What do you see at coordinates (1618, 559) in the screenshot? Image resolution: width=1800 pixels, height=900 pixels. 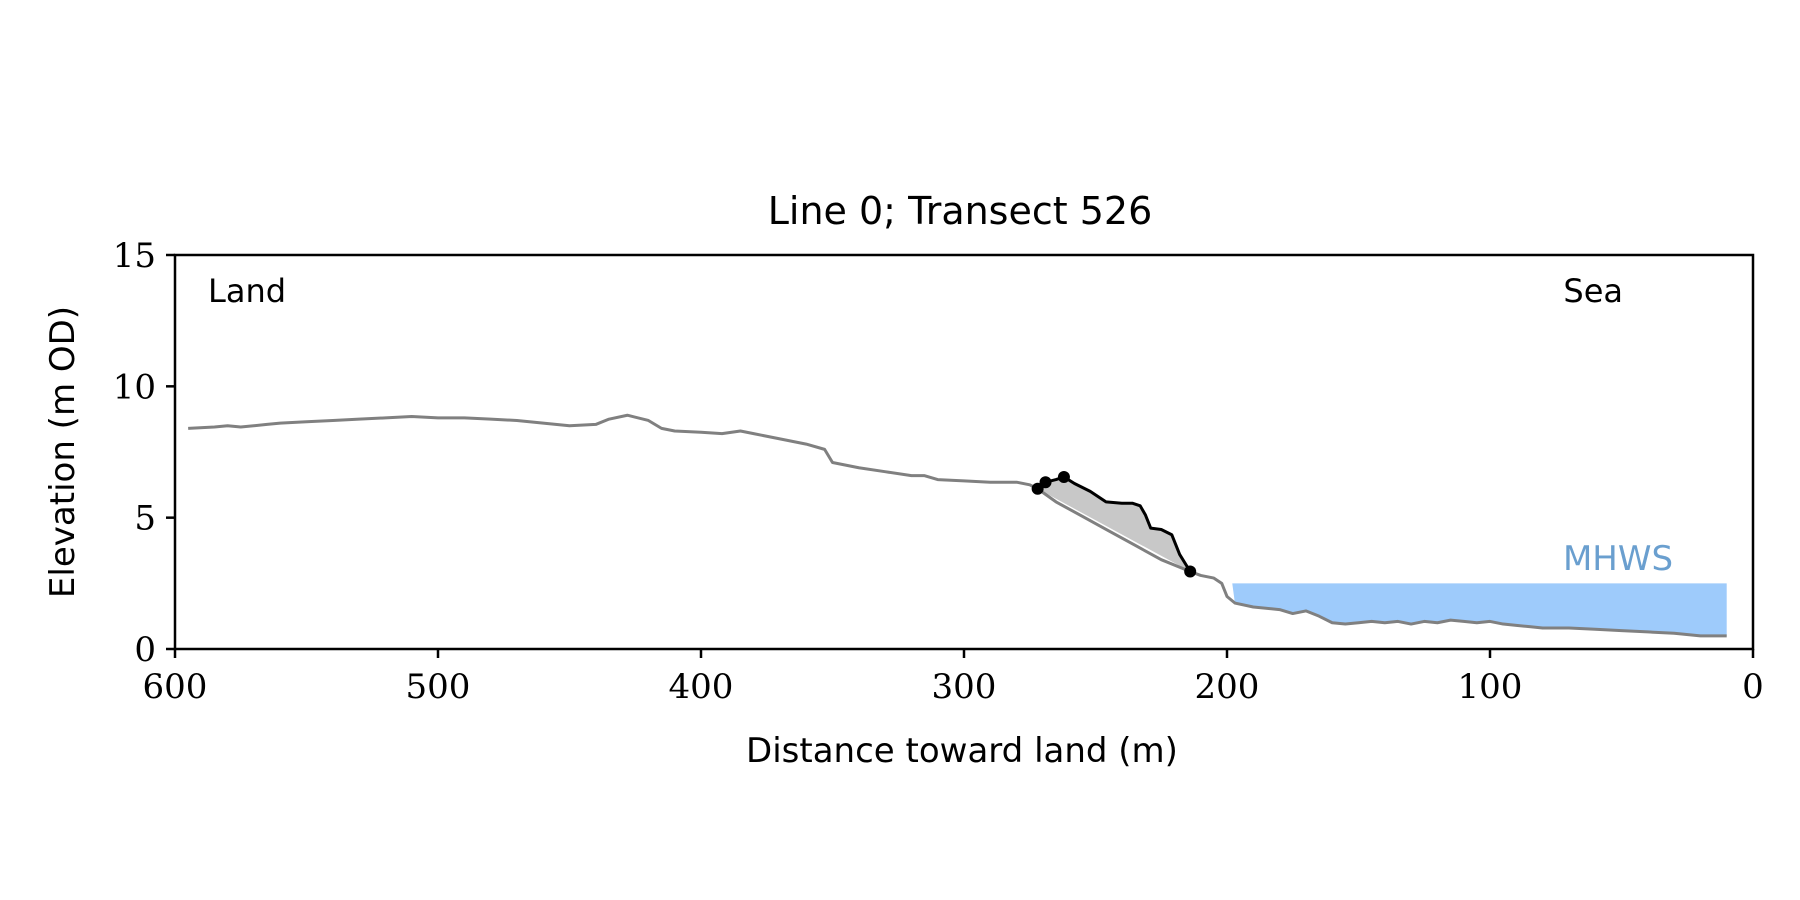 I see `mhws-label: MHWS` at bounding box center [1618, 559].